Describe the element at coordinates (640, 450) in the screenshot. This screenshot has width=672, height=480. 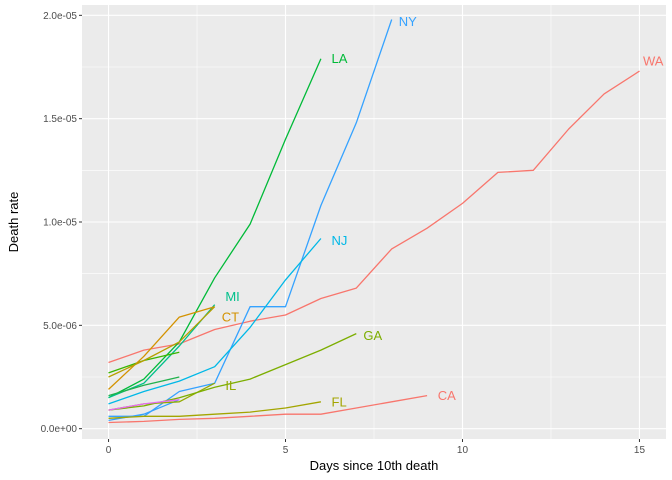
I see `x-tick-label: 15` at that location.